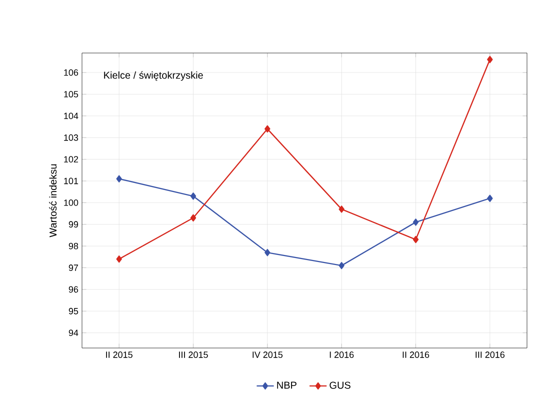 This screenshot has width=539, height=408. What do you see at coordinates (73, 224) in the screenshot?
I see `y-tick-label: 99` at bounding box center [73, 224].